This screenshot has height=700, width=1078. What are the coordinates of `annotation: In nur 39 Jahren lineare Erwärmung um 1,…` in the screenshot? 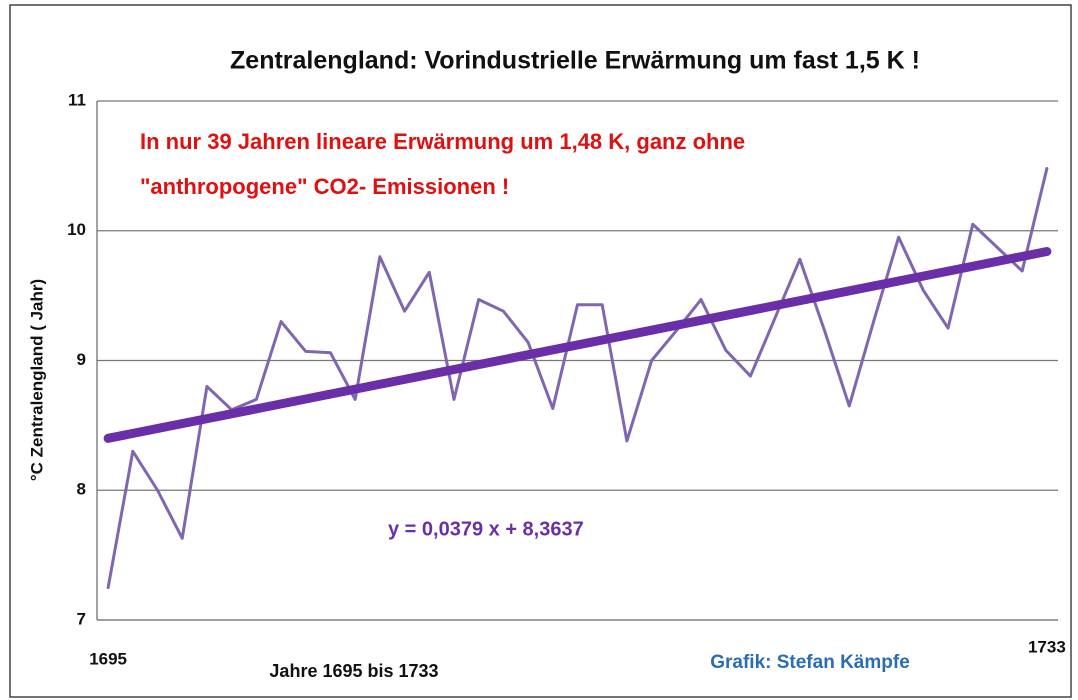 It's located at (442, 141).